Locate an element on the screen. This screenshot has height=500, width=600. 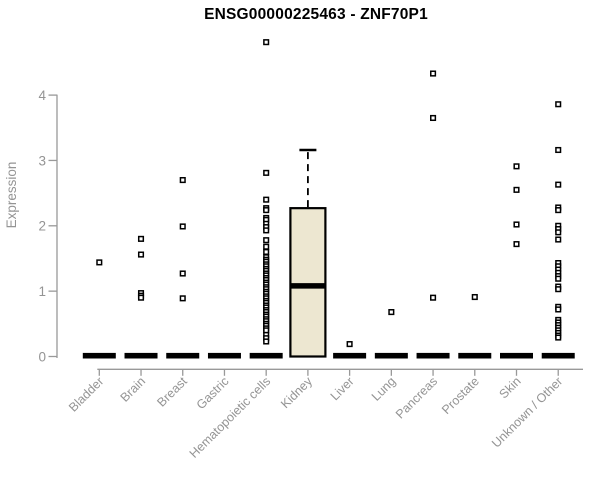
box-group-lung is located at coordinates (391, 334).